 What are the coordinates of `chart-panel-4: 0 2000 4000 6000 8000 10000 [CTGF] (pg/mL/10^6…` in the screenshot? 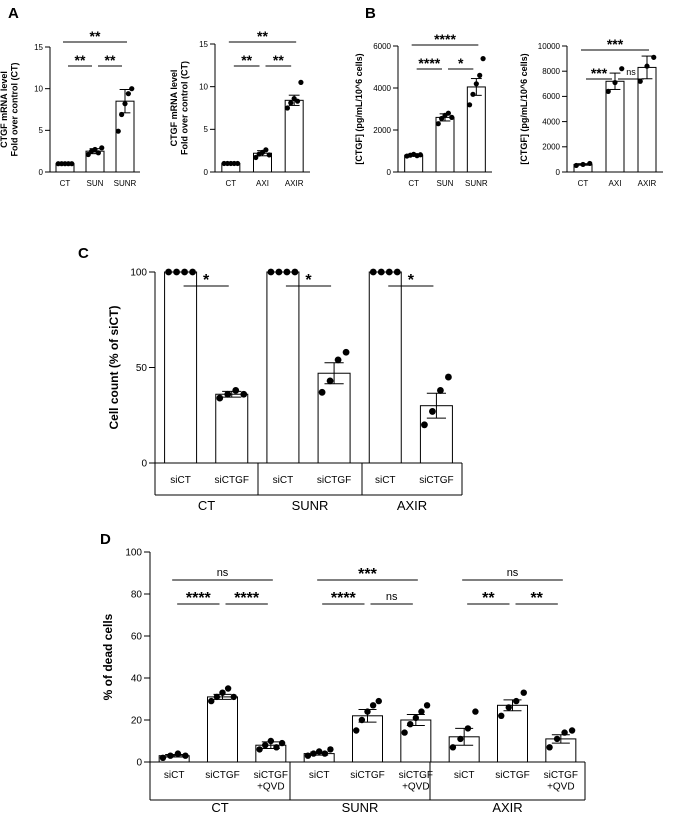 It's located at (591, 112).